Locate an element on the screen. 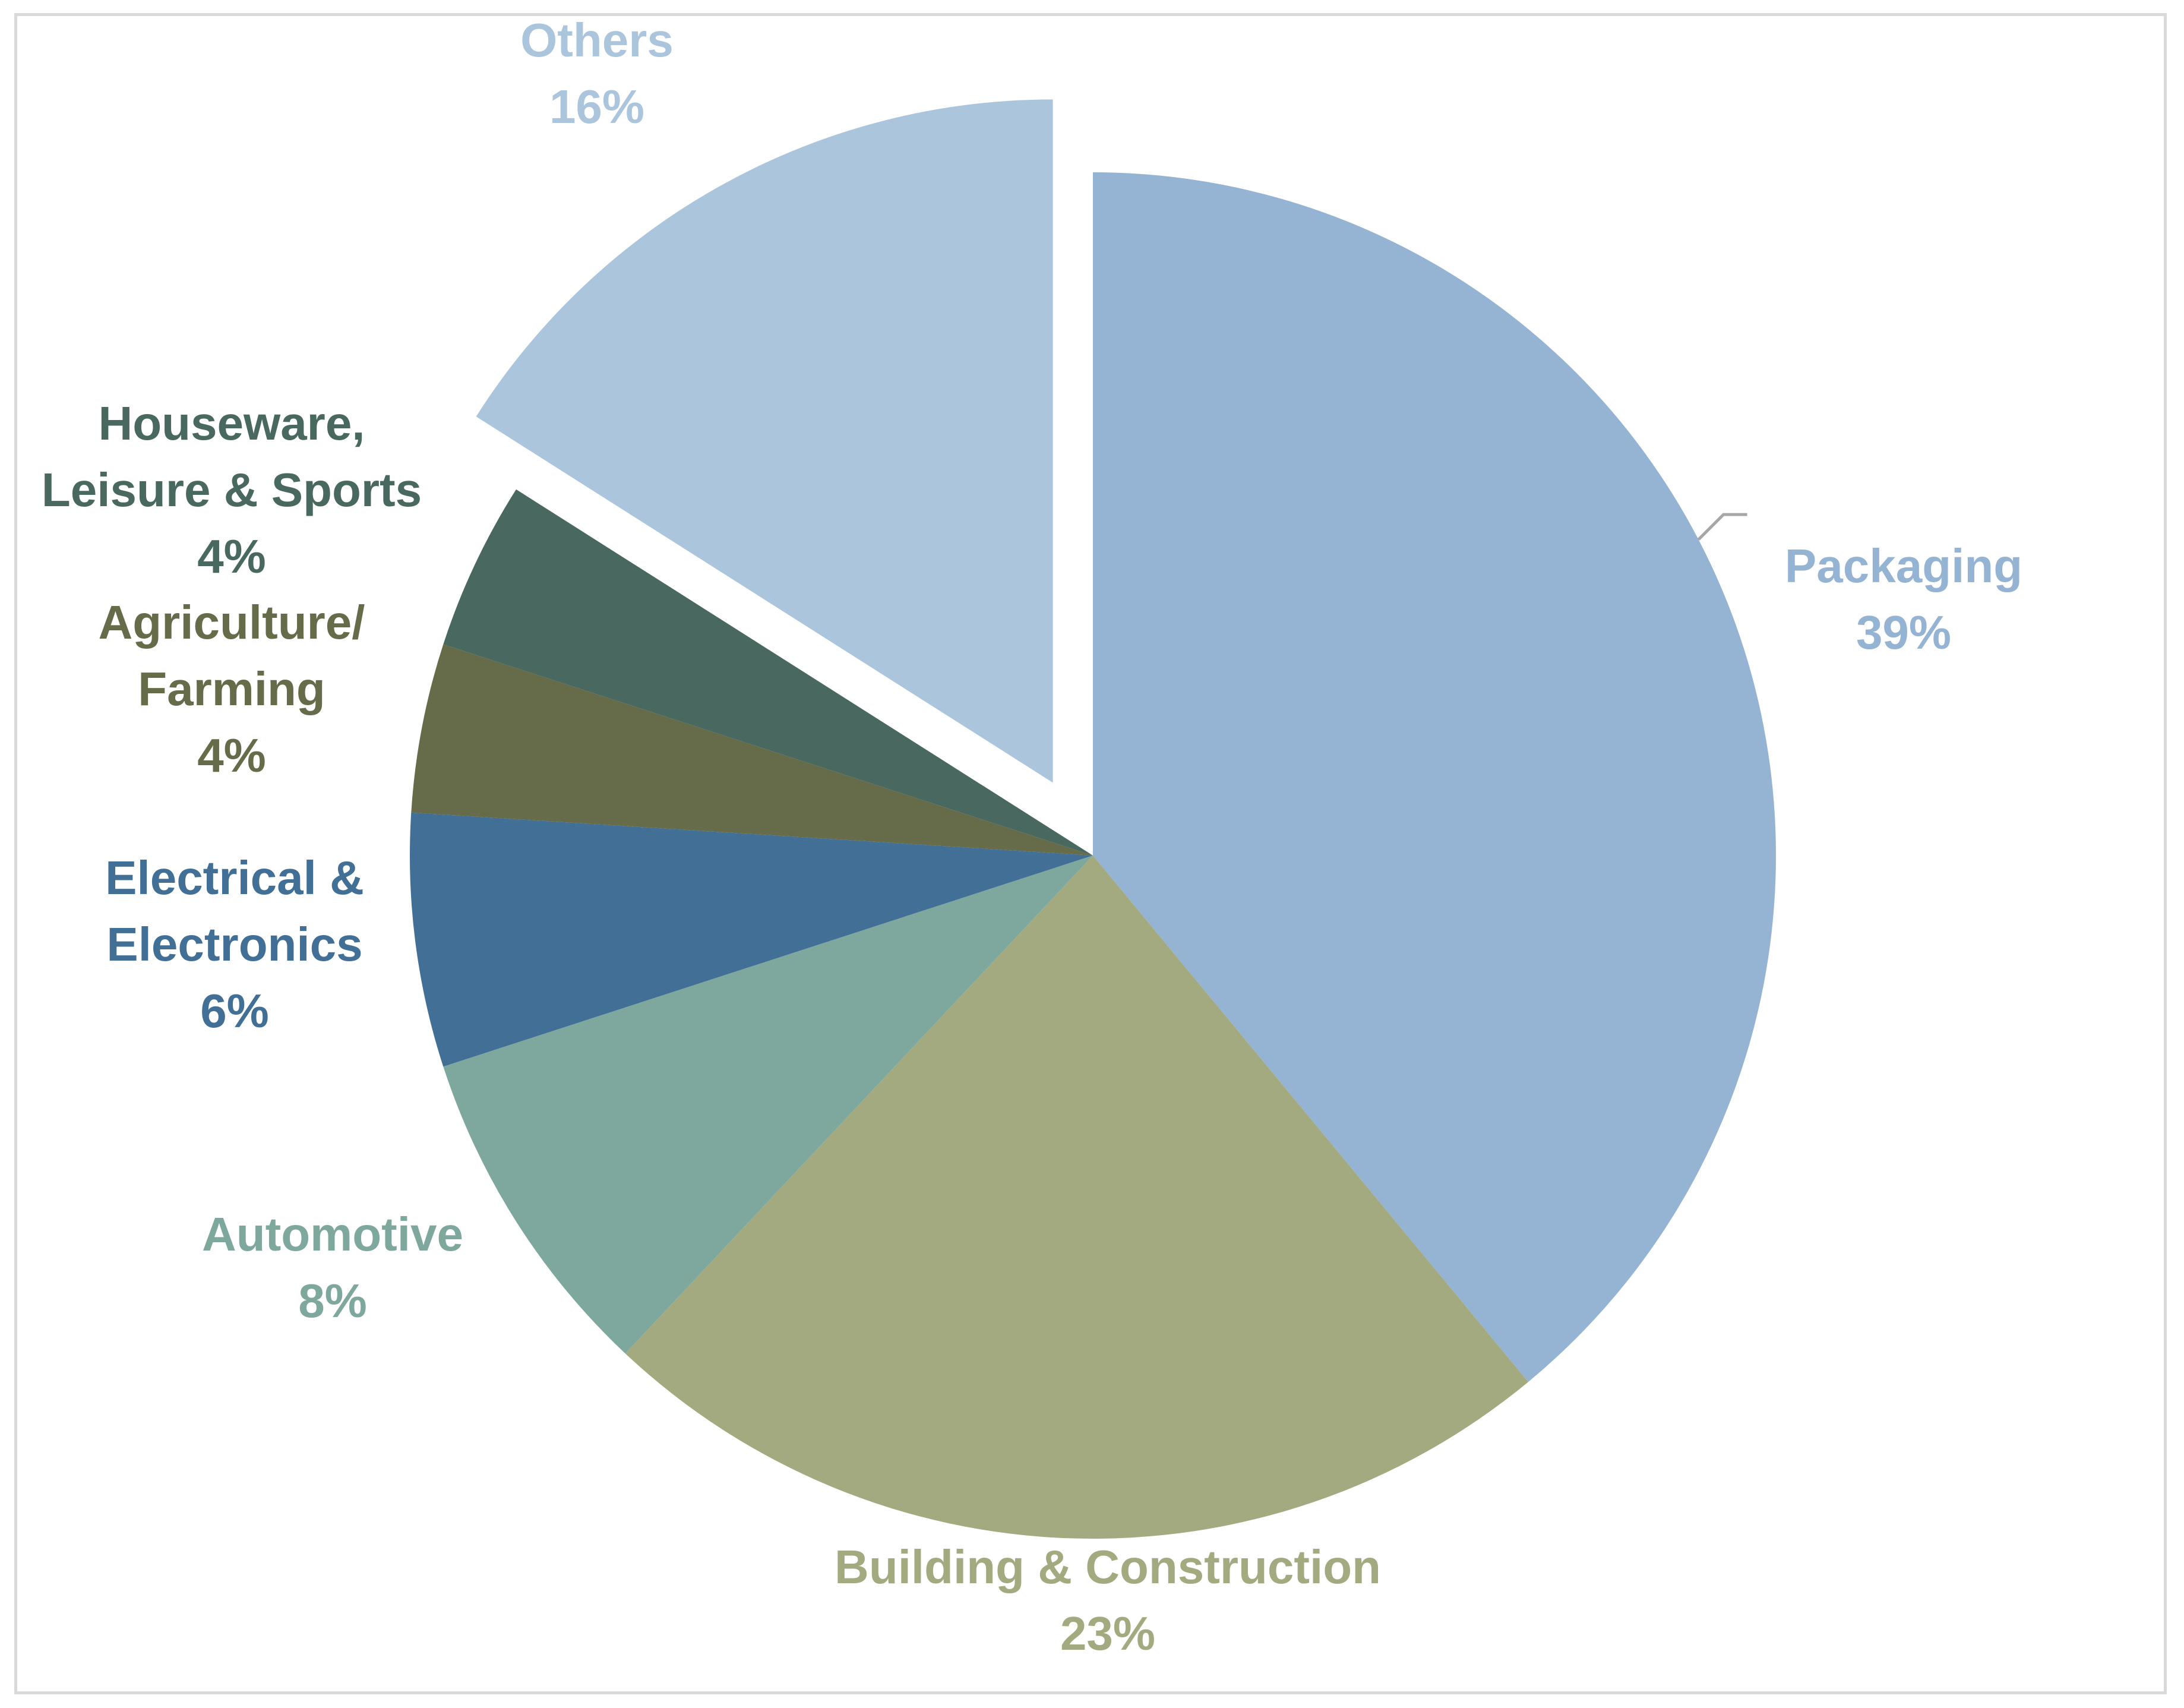  data-label-agriculture-farming: Agriculture/Farming 4% is located at coordinates (232, 689).